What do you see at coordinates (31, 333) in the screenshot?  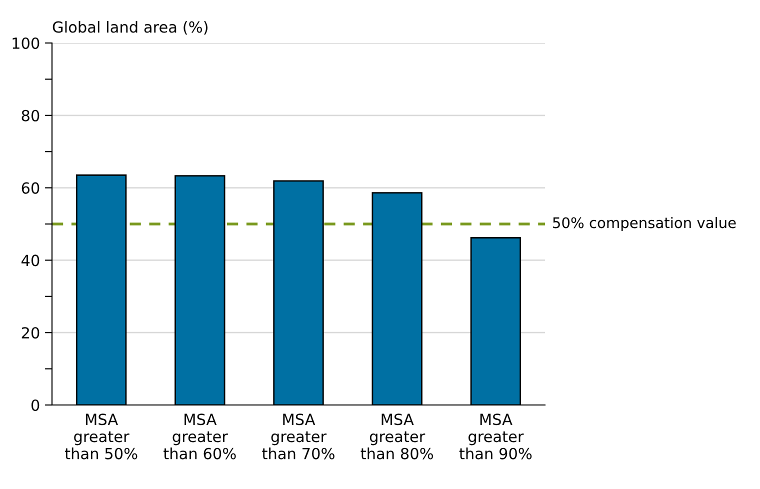 I see `y-tick-label: 20` at bounding box center [31, 333].